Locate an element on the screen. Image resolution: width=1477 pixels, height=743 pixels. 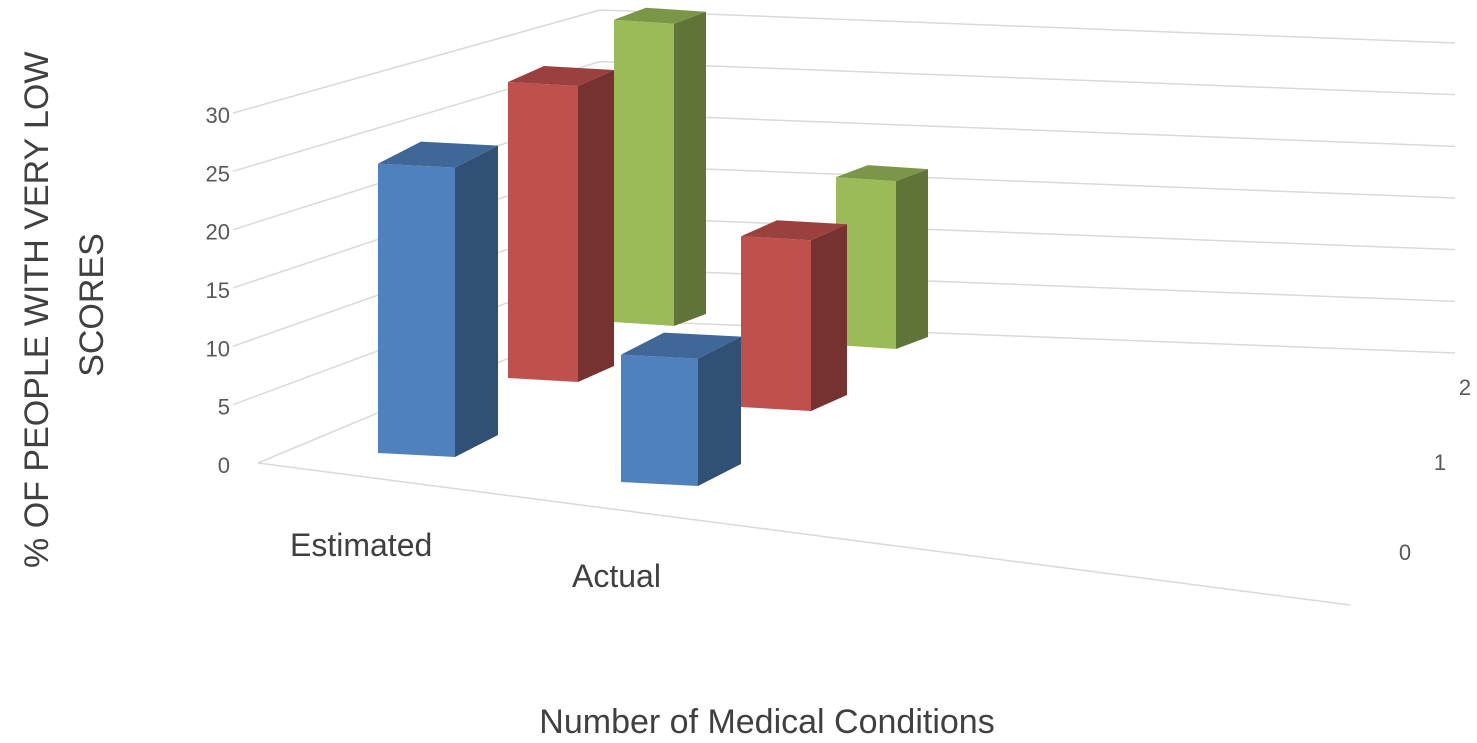
depth-tick-label: 0 is located at coordinates (1405, 552).